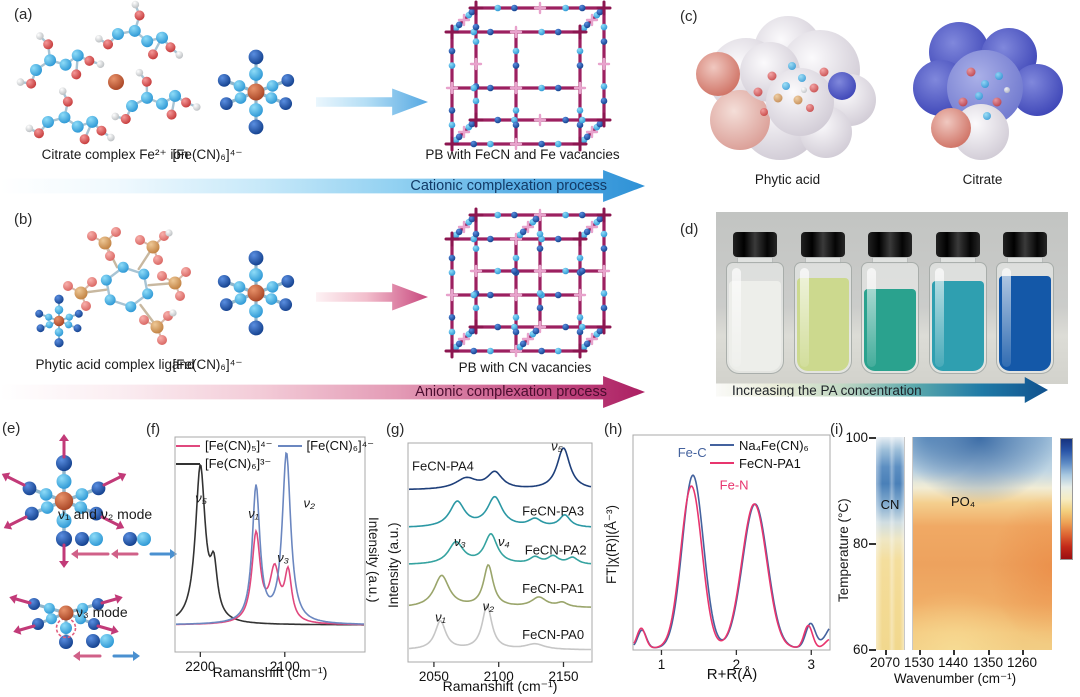 The image size is (1080, 697). I want to click on heatmap-axis-break, so click(908, 543).